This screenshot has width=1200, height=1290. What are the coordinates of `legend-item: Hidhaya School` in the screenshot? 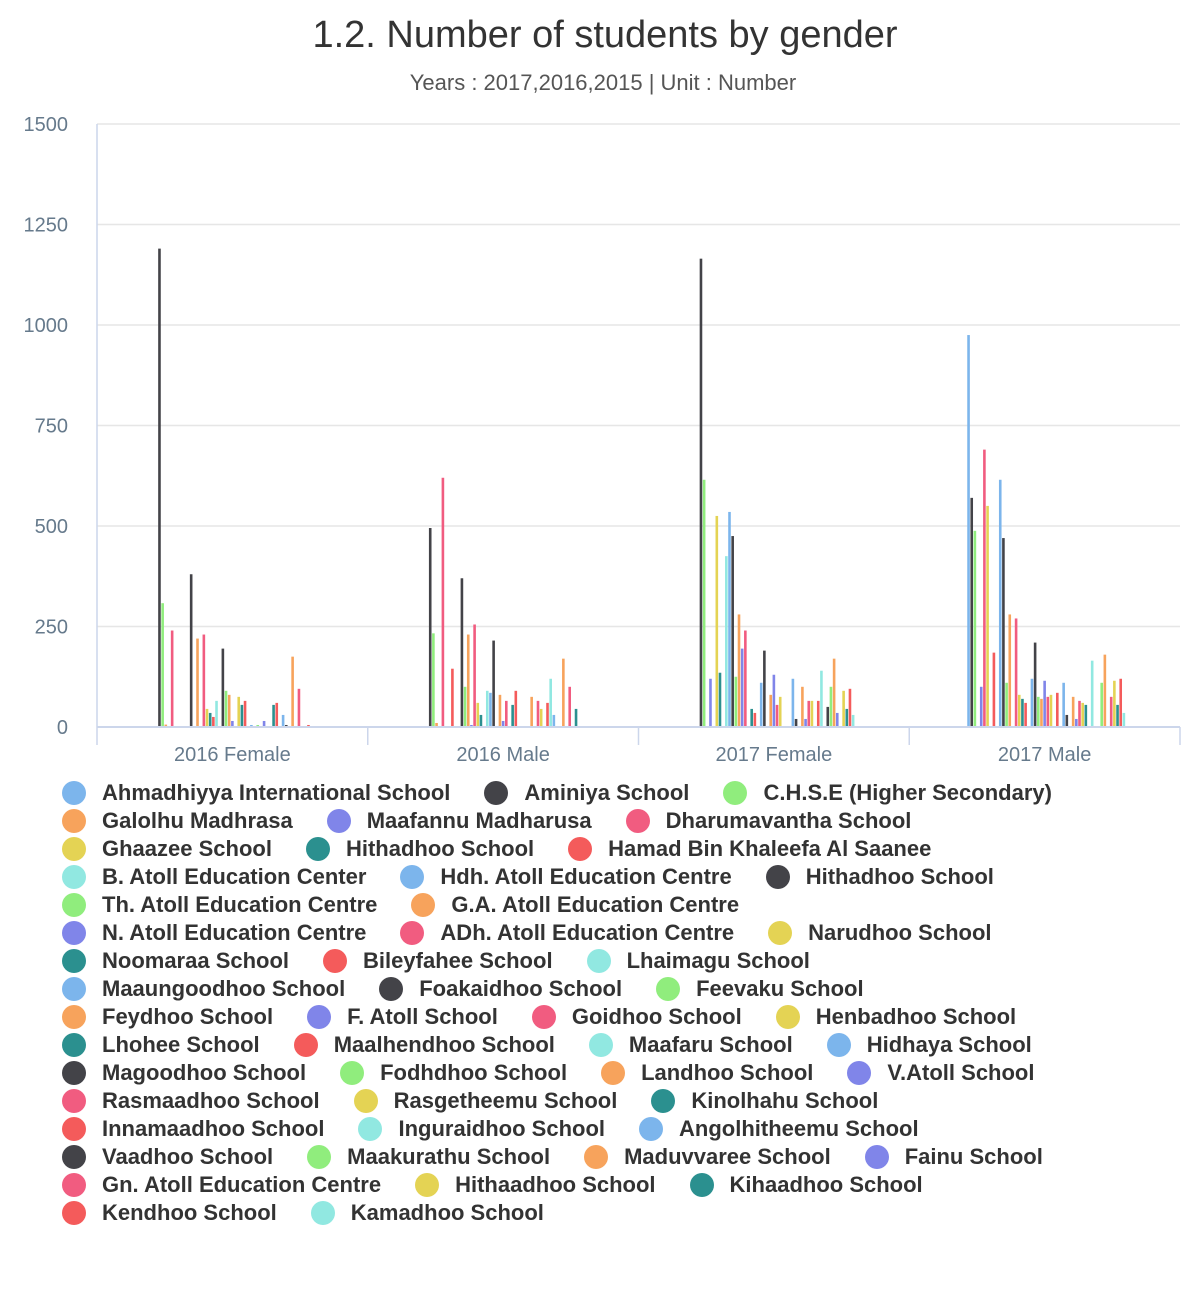 It's located at (929, 1045).